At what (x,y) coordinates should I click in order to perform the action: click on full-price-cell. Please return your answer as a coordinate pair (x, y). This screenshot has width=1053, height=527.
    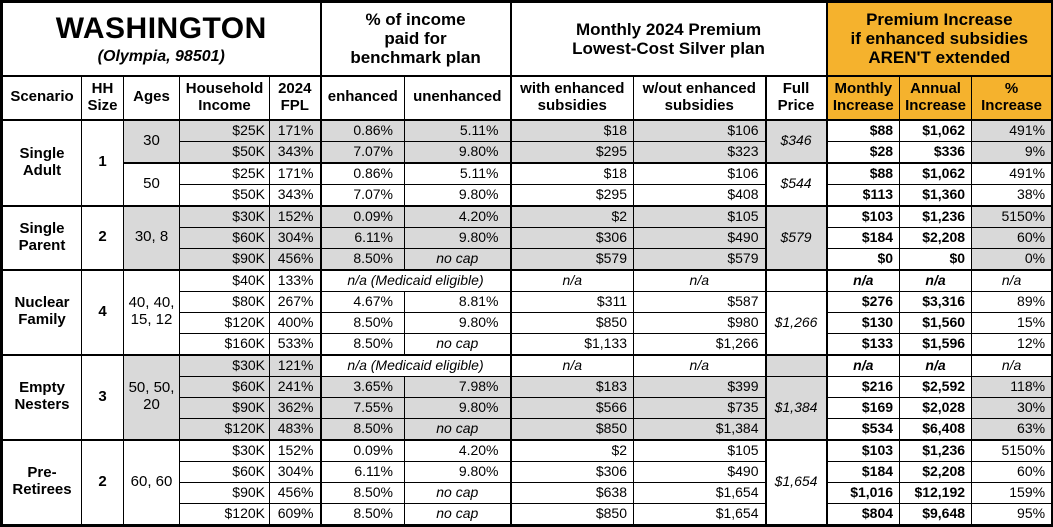
    Looking at the image, I should click on (796, 280).